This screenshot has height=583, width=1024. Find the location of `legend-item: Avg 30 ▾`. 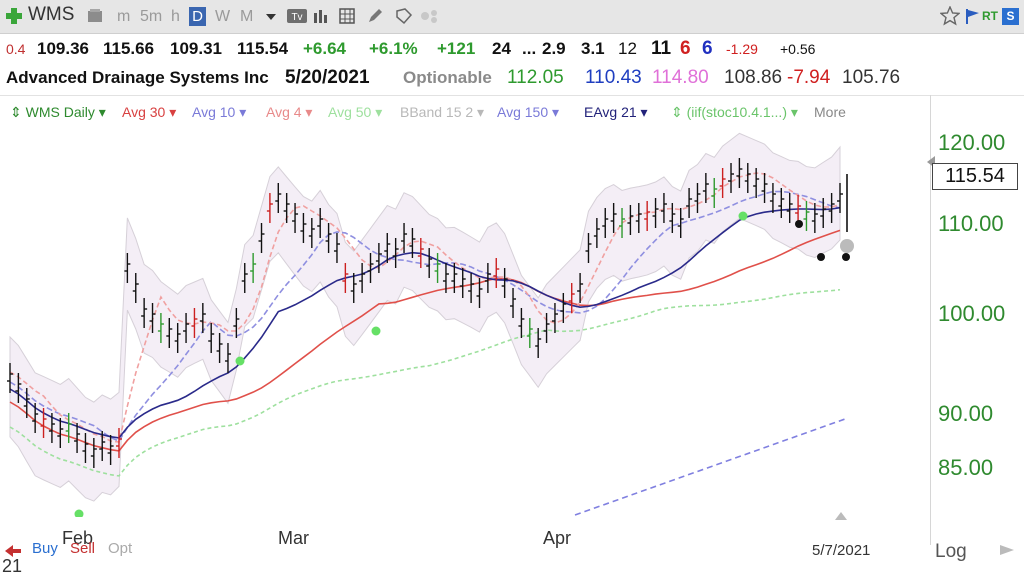

legend-item: Avg 30 ▾ is located at coordinates (149, 112).